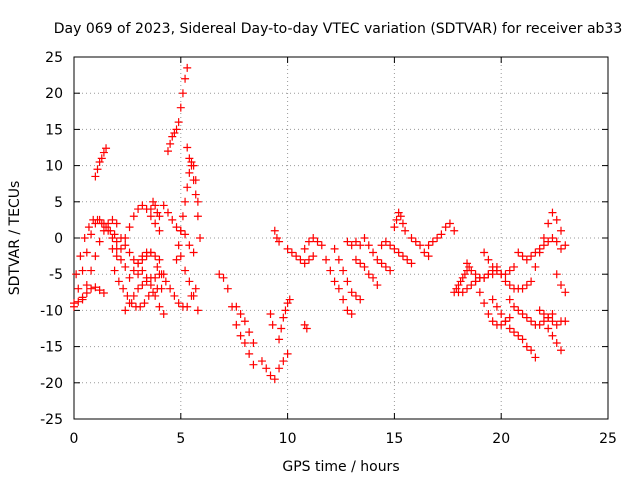 This screenshot has height=480, width=640. Describe the element at coordinates (144, 292) in the screenshot. I see `series-s9` at that location.